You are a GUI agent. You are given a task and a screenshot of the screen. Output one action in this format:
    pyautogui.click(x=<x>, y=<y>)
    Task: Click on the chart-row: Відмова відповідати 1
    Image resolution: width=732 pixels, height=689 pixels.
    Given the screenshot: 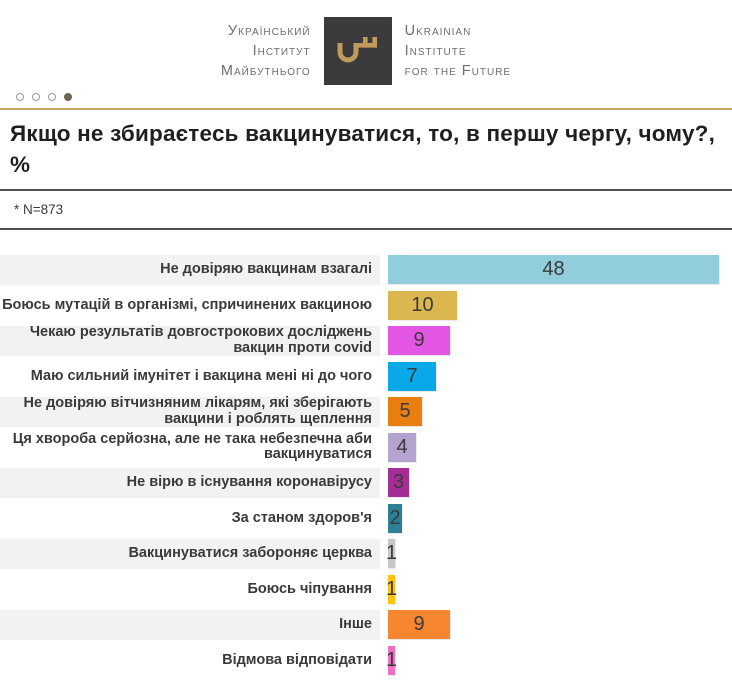 What is the action you would take?
    pyautogui.click(x=366, y=661)
    